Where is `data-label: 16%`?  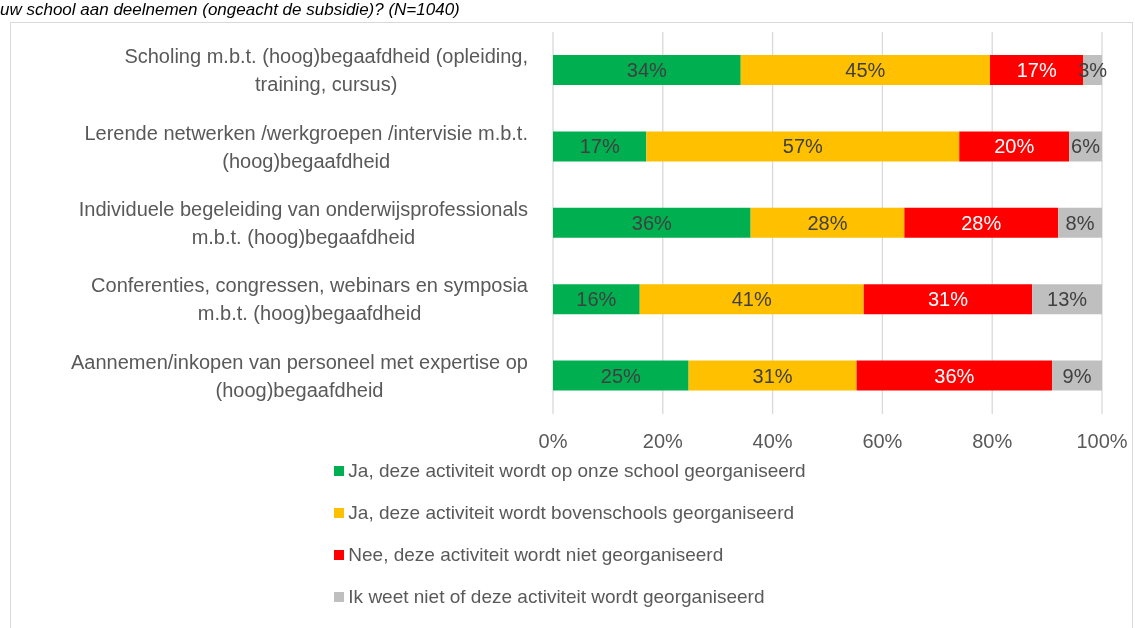 data-label: 16% is located at coordinates (596, 299).